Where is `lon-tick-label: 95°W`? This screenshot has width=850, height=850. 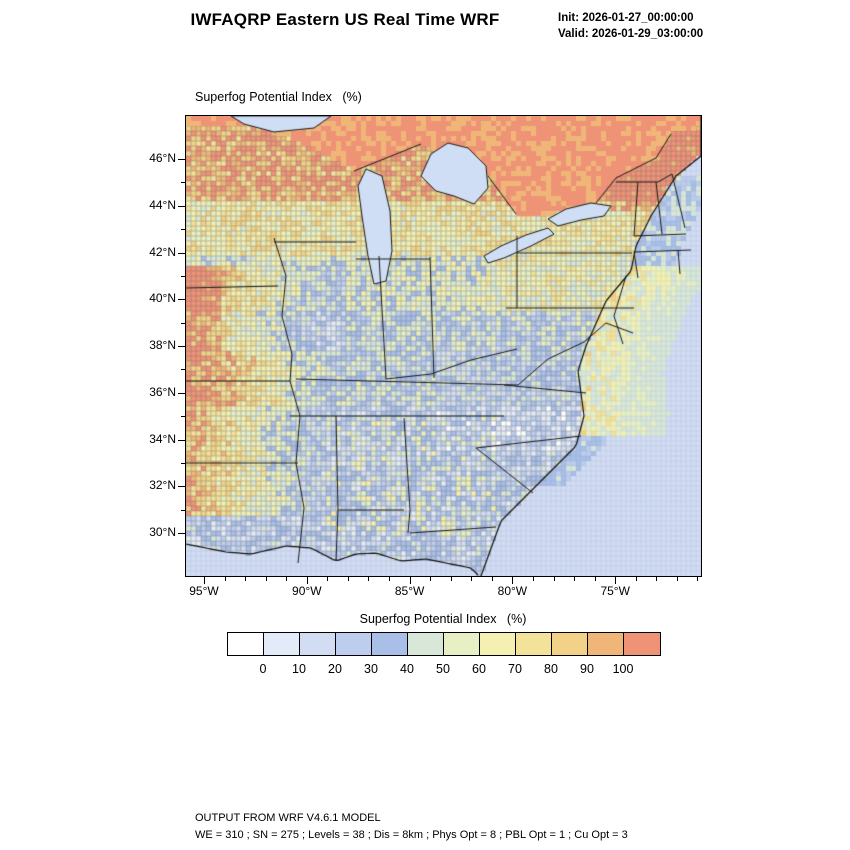
lon-tick-label: 95°W is located at coordinates (204, 591).